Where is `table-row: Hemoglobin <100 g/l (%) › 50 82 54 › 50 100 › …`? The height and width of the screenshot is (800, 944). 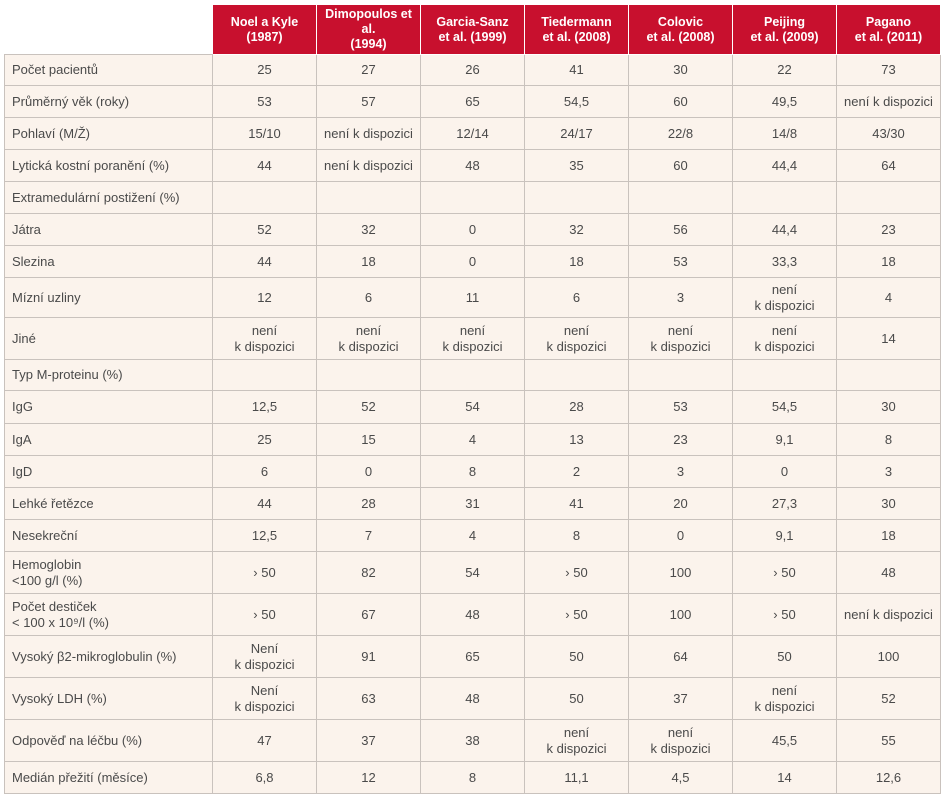
table-row: Hemoglobin <100 g/l (%) › 50 82 54 › 50 100 › … is located at coordinates (472, 572).